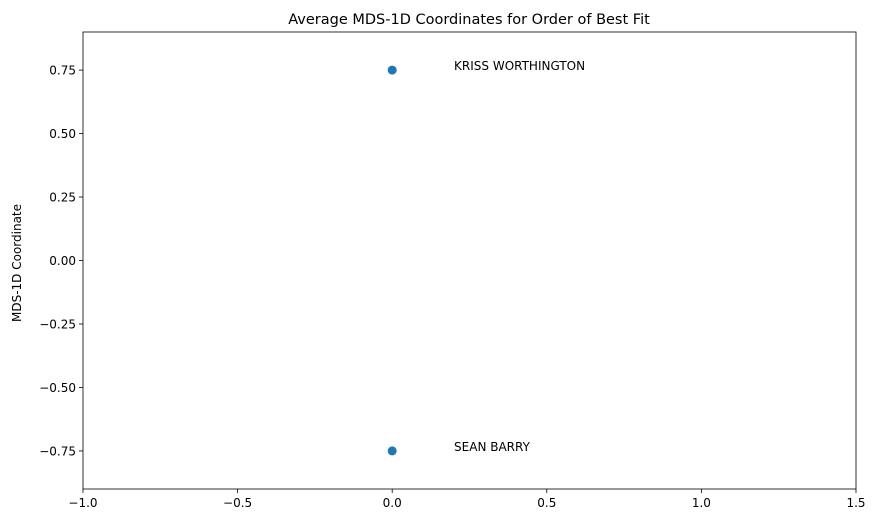 This screenshot has width=877, height=528. Describe the element at coordinates (519, 66) in the screenshot. I see `point-label: KRISS WORTHINGTON` at that location.